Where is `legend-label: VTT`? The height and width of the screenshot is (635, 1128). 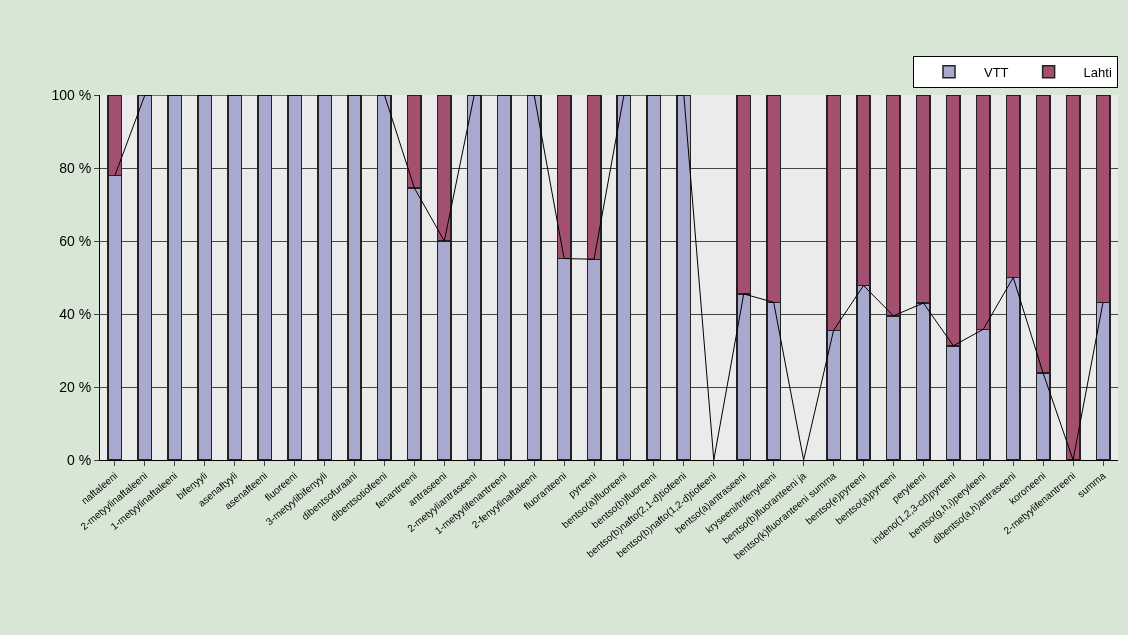
legend-label: VTT is located at coordinates (996, 72).